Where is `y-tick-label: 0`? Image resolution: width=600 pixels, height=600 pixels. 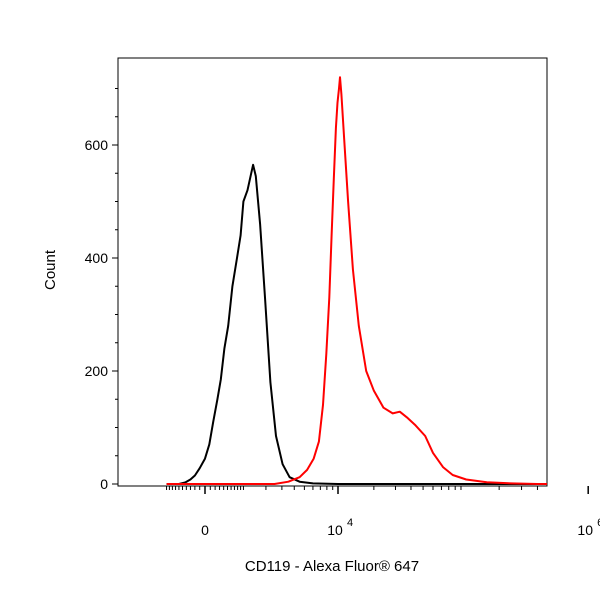 y-tick-label: 0 is located at coordinates (104, 484).